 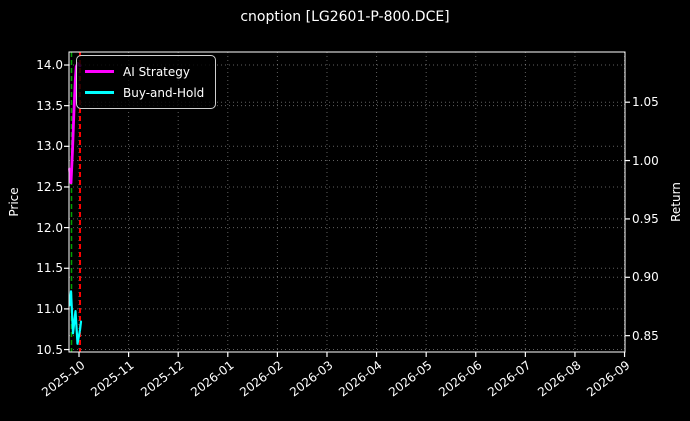 What do you see at coordinates (99, 92) in the screenshot?
I see `buy-and-hold-line-swatch` at bounding box center [99, 92].